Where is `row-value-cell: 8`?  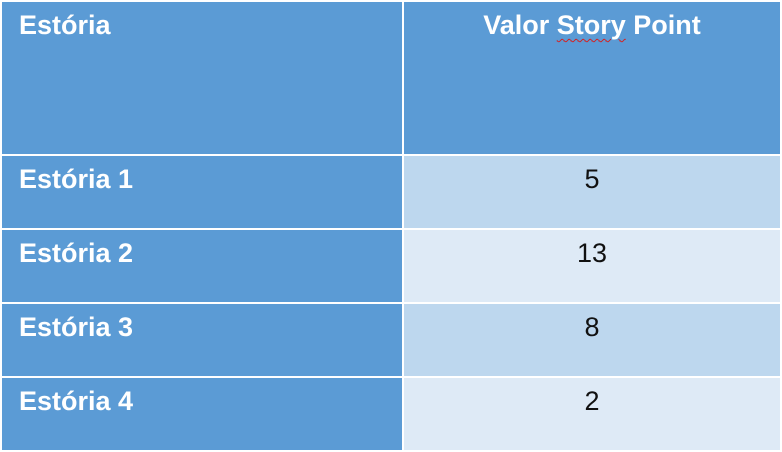 row-value-cell: 8 is located at coordinates (592, 340).